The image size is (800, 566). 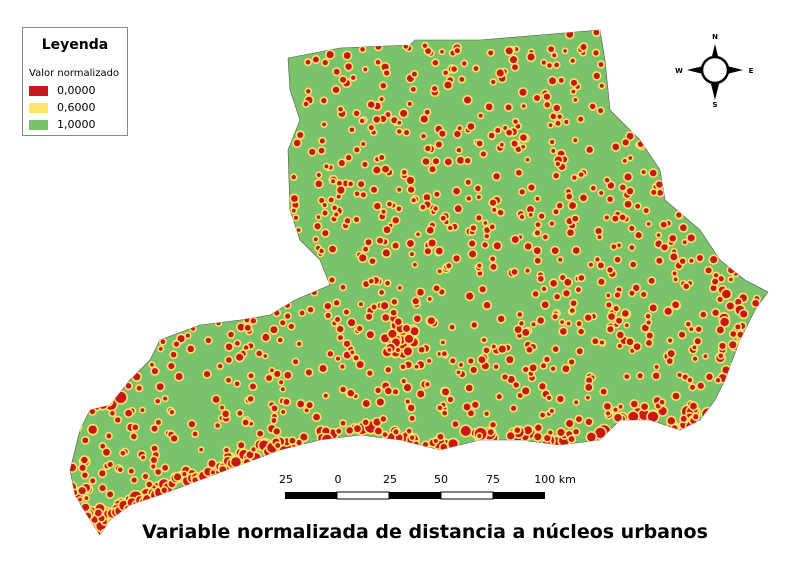 I want to click on scale-label: 100 km, so click(x=555, y=479).